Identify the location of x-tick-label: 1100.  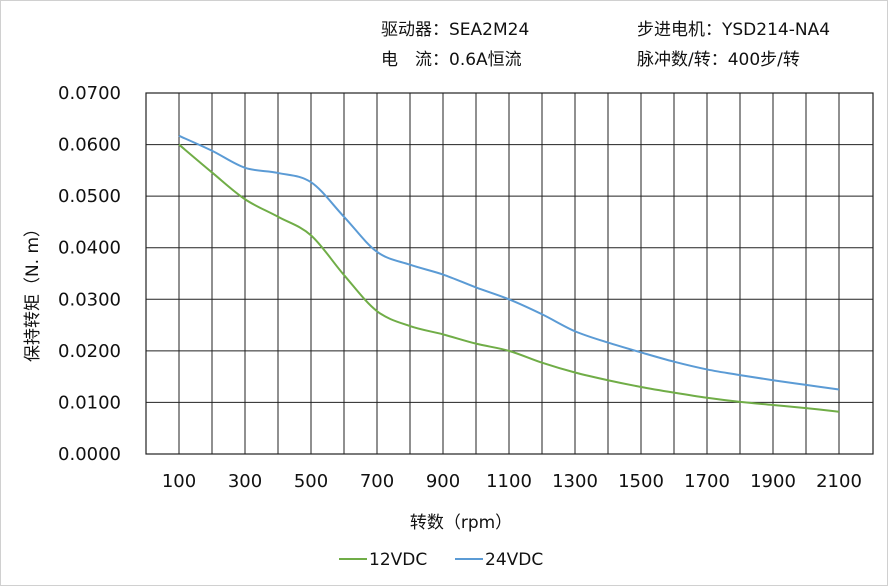
(509, 481).